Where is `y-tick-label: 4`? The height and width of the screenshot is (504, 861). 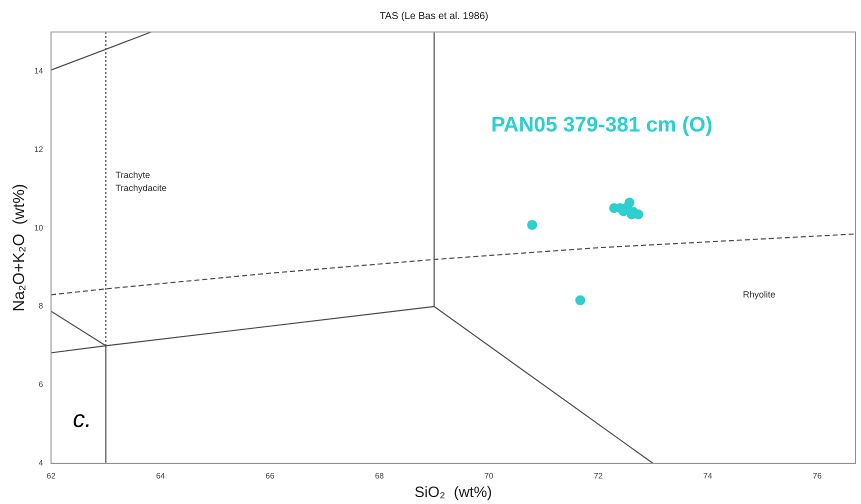
y-tick-label: 4 is located at coordinates (41, 463).